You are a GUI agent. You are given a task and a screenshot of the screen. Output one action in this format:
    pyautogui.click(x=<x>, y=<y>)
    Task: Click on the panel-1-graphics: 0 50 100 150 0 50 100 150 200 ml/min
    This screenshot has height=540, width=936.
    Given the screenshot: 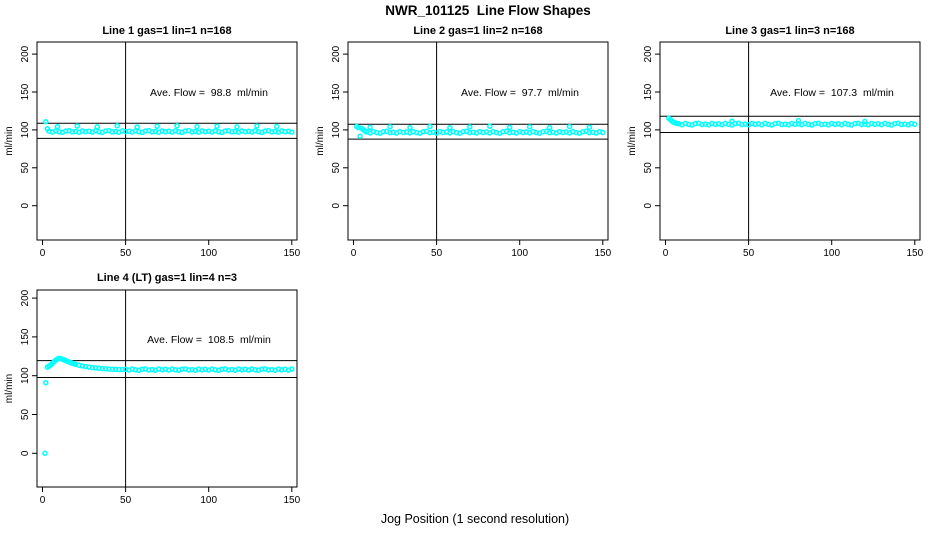 What is the action you would take?
    pyautogui.click(x=152, y=150)
    